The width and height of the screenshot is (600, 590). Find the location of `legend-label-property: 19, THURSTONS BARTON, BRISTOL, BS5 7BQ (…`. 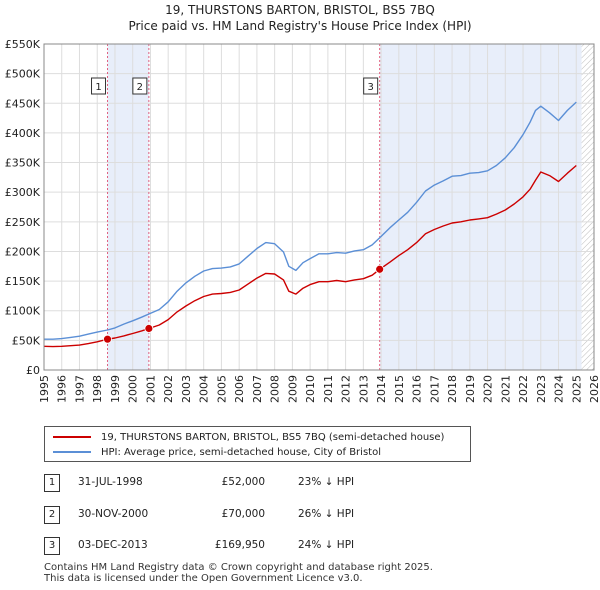

legend-label-property: 19, THURSTONS BARTON, BRISTOL, BS5 7BQ (… is located at coordinates (273, 437).